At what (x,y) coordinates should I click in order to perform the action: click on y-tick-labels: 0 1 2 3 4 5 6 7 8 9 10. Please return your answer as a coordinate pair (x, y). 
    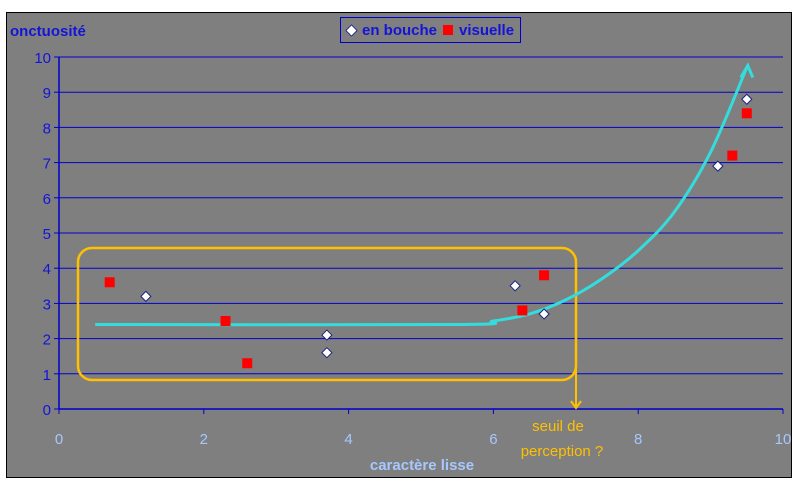
    Looking at the image, I should click on (42, 234).